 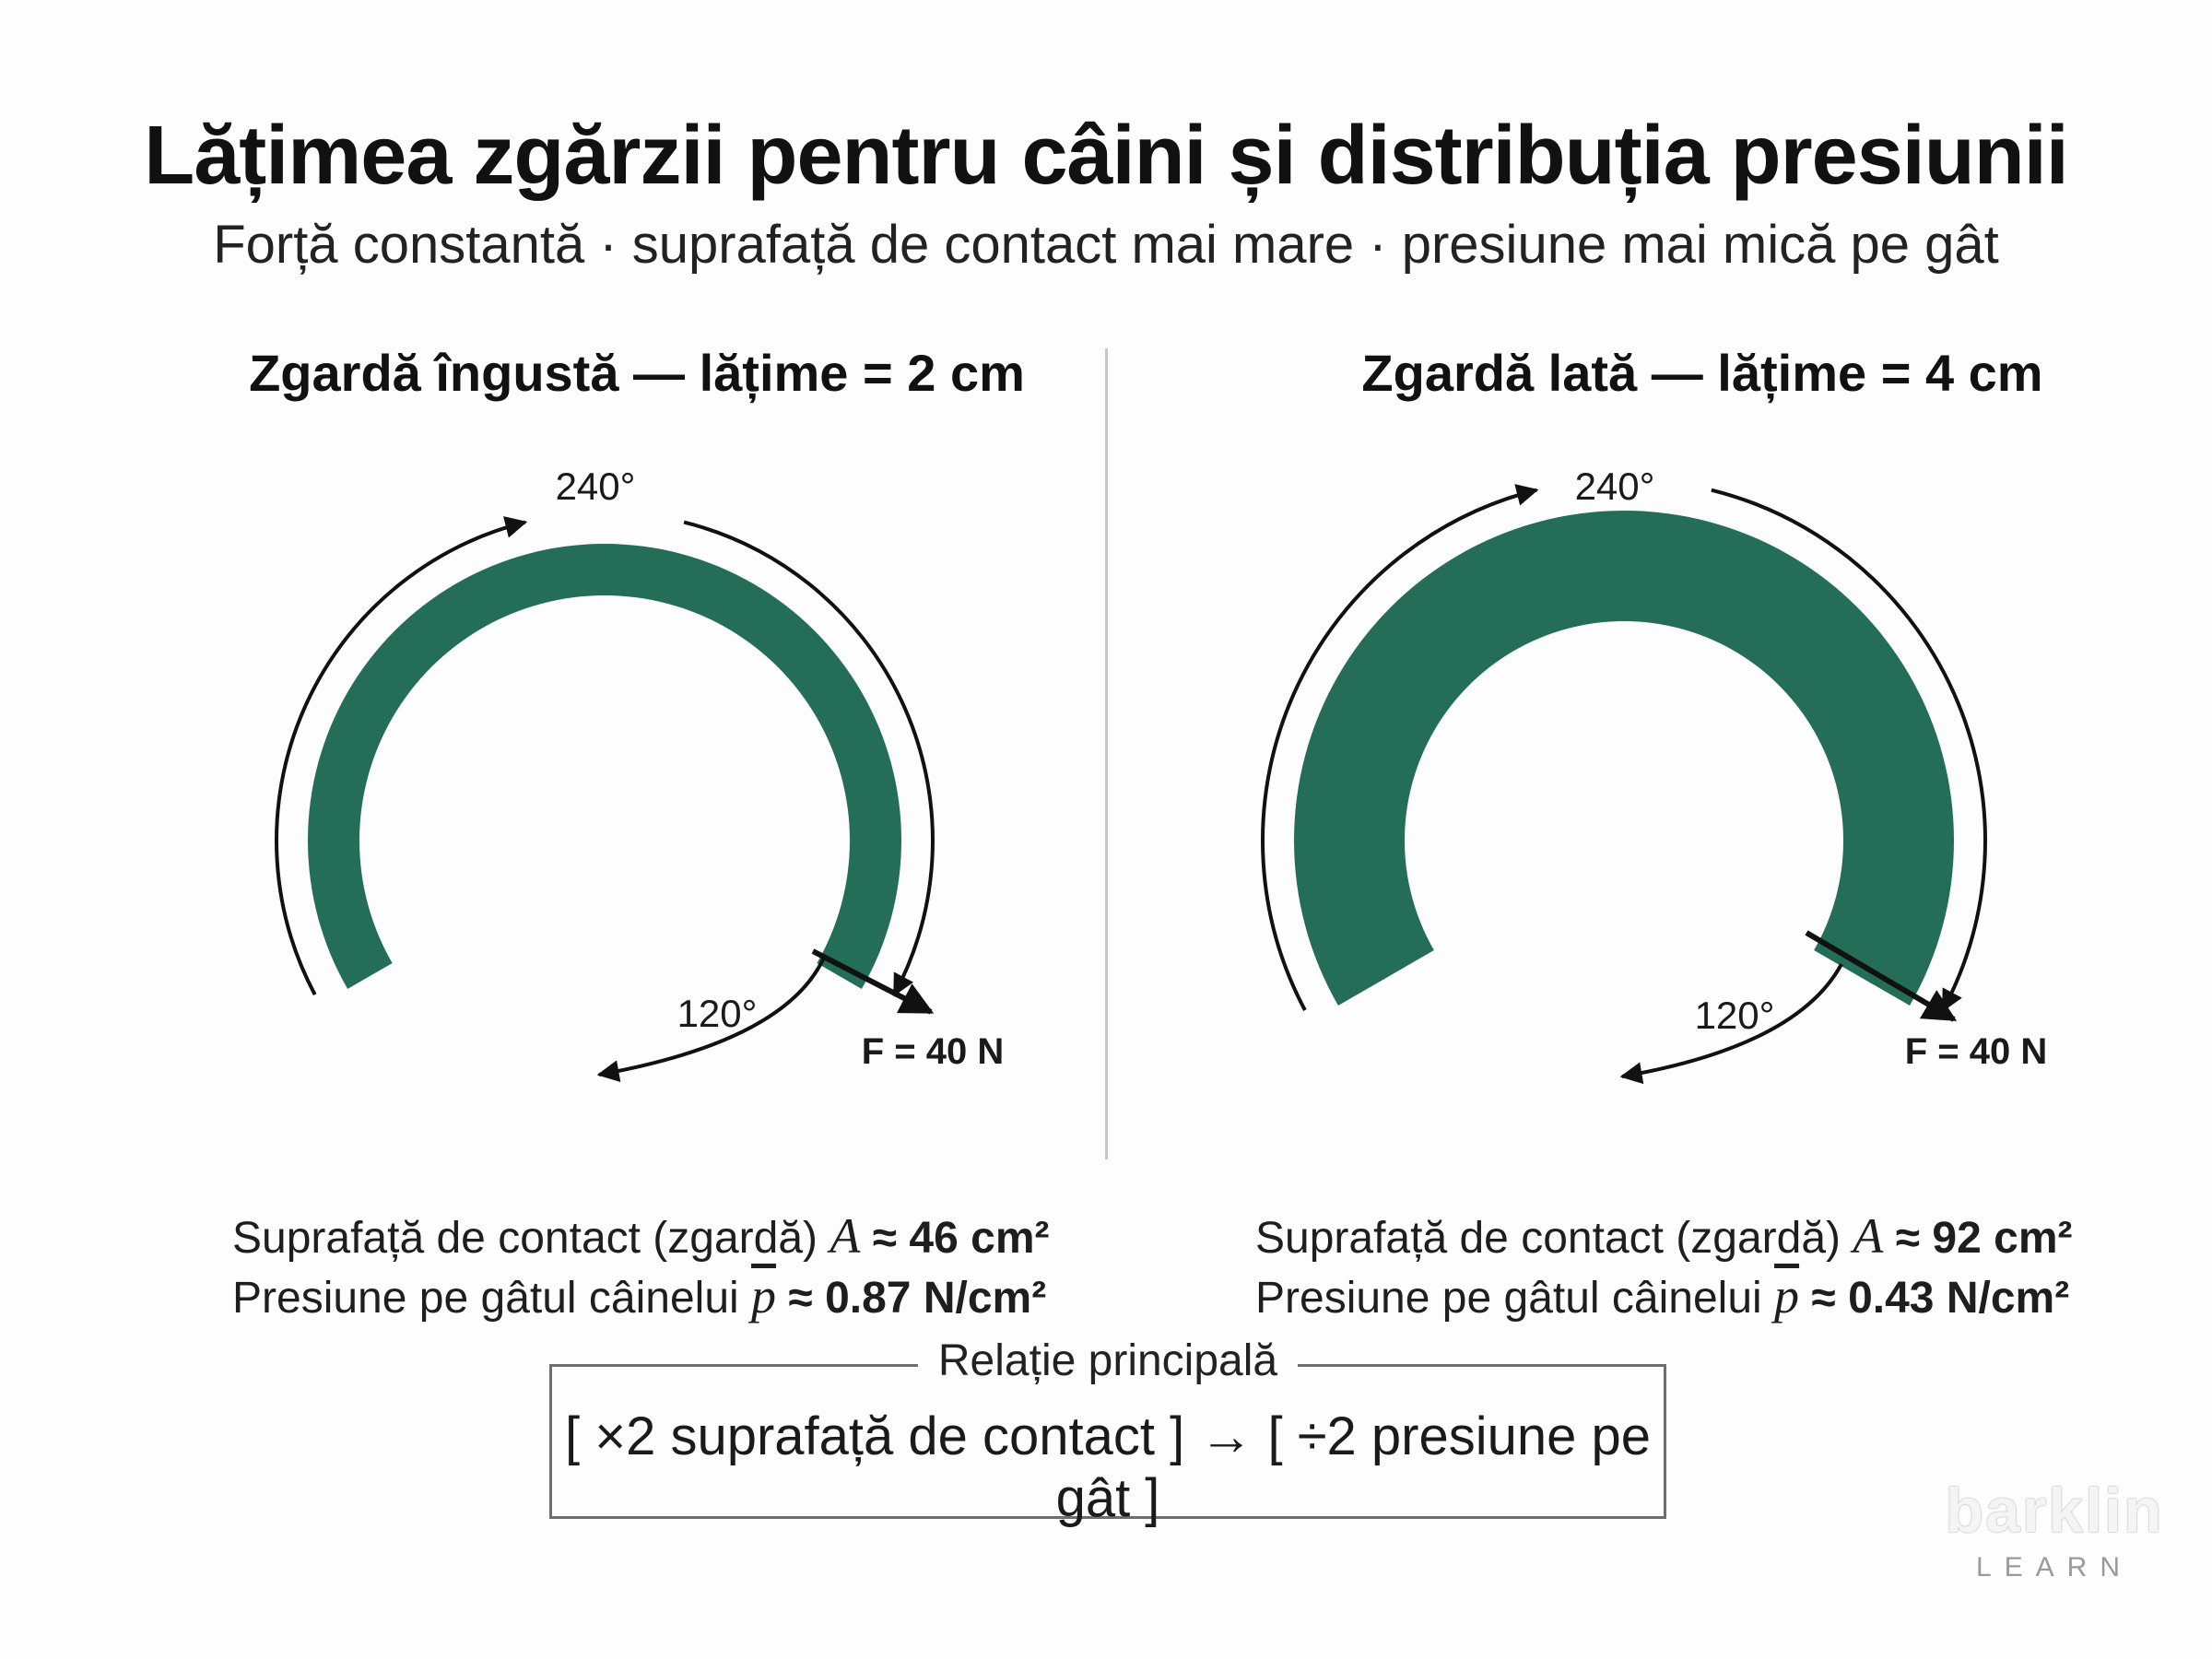 I want to click on wide-area-row: Suprafață de contact (zgardă) A ≈ 92 cm², so click(x=1663, y=1237).